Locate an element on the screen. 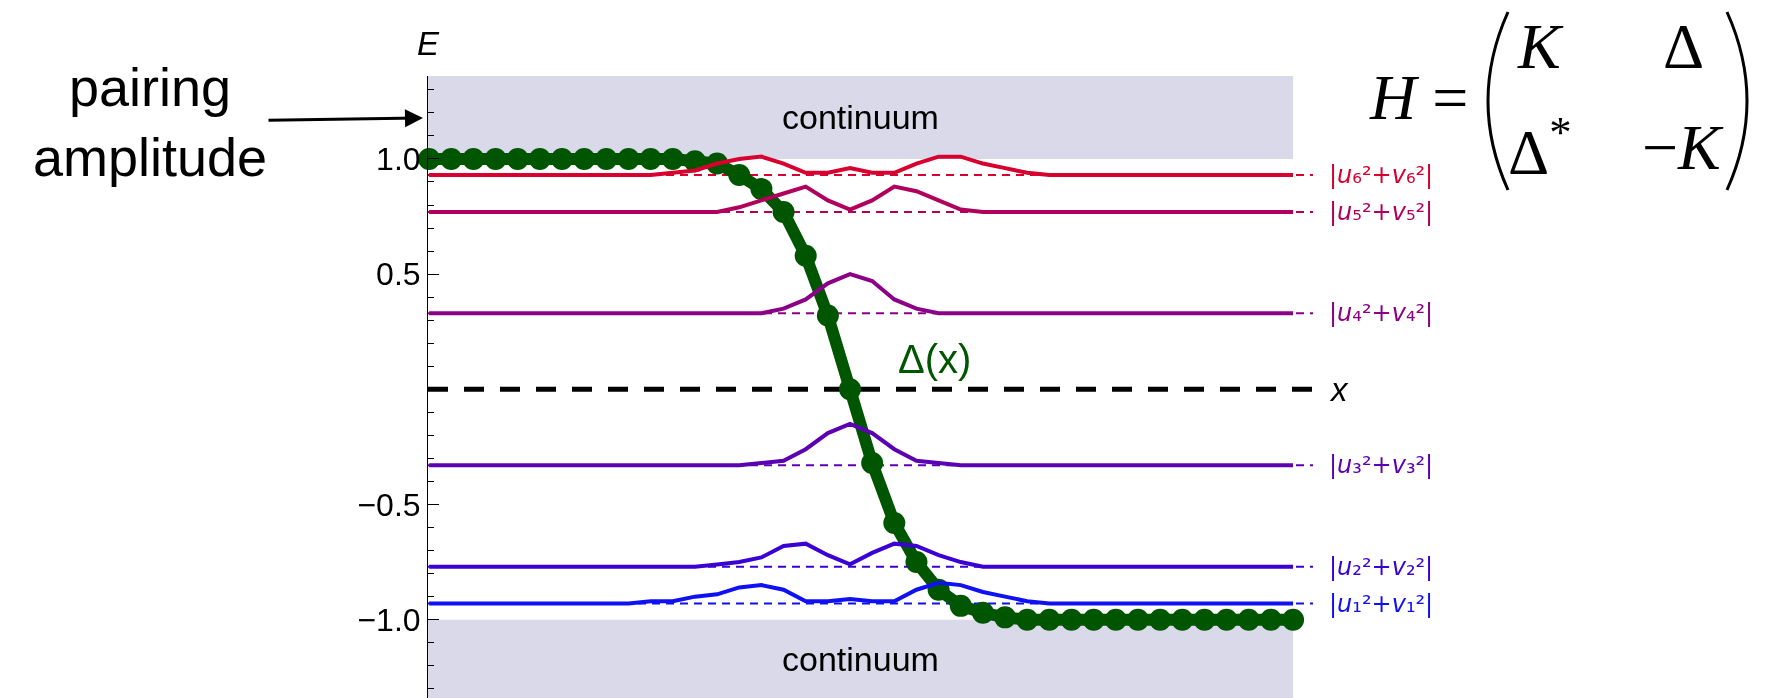 The height and width of the screenshot is (698, 1765). series-label: |u₂²+v₂²| is located at coordinates (1381, 567).